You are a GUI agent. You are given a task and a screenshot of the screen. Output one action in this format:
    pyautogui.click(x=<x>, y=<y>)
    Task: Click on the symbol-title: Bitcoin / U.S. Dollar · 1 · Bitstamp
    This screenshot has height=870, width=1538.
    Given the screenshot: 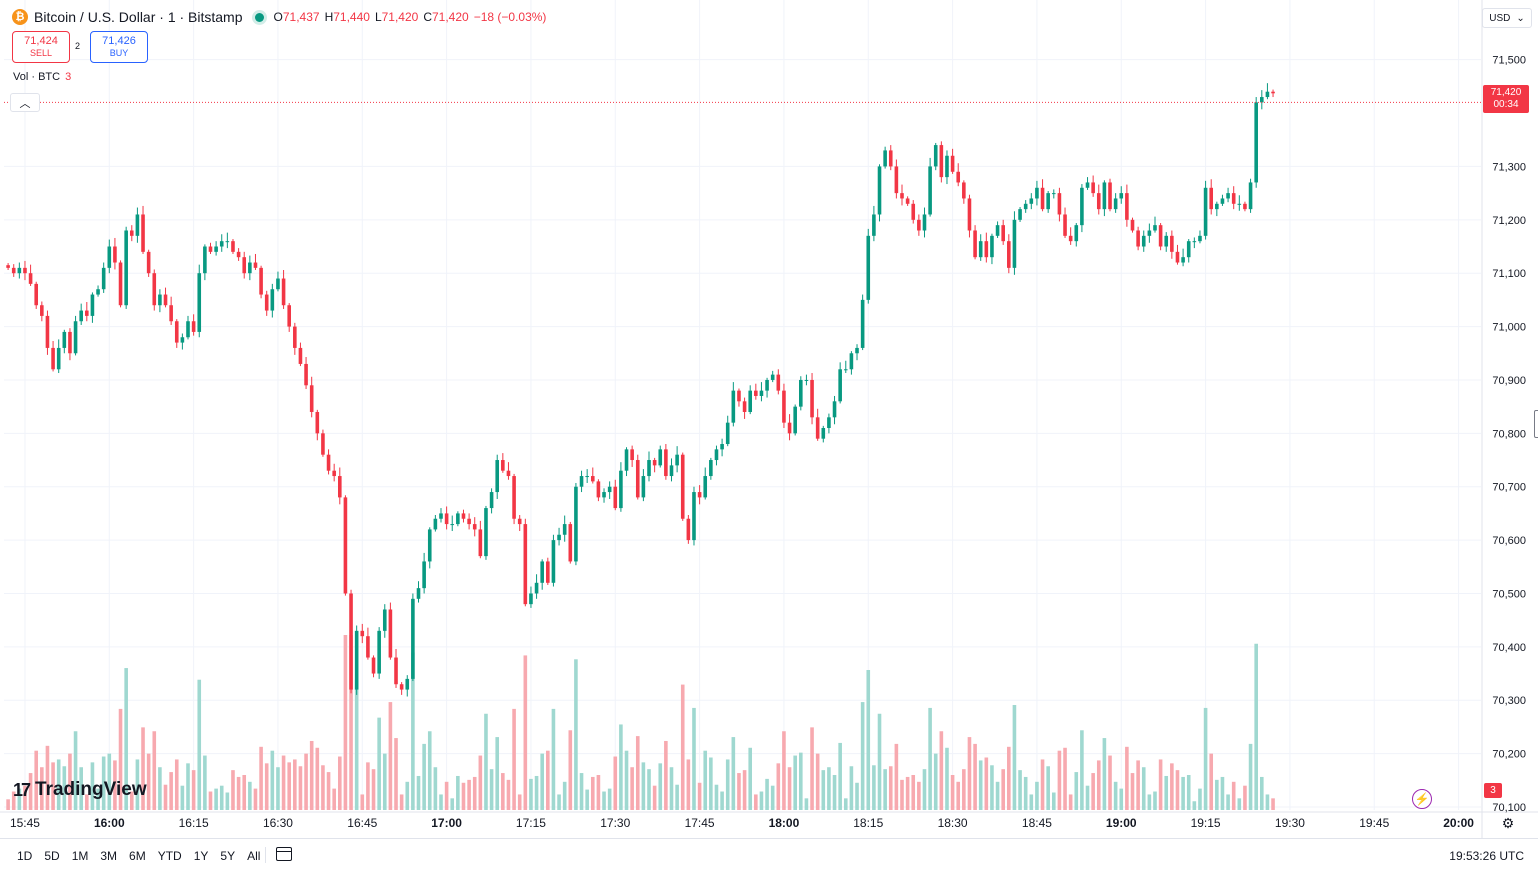 What is the action you would take?
    pyautogui.click(x=138, y=17)
    